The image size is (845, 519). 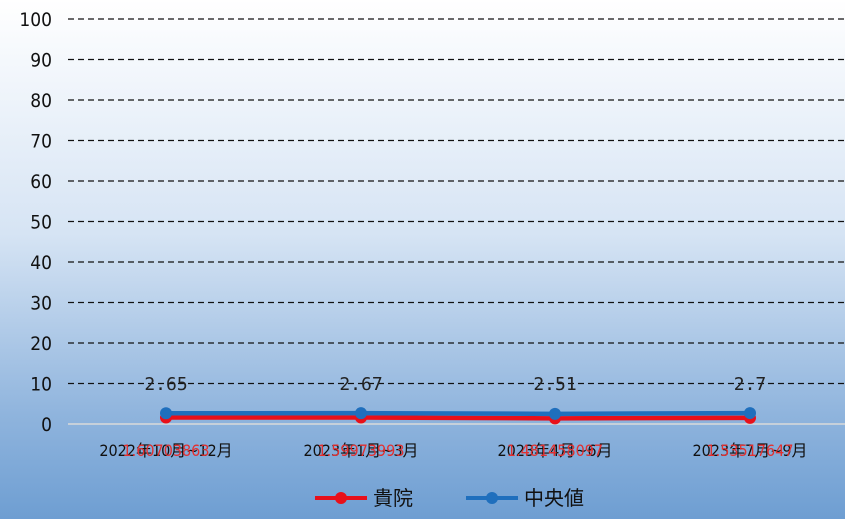 I want to click on data-label: 2.51, so click(x=554, y=384).